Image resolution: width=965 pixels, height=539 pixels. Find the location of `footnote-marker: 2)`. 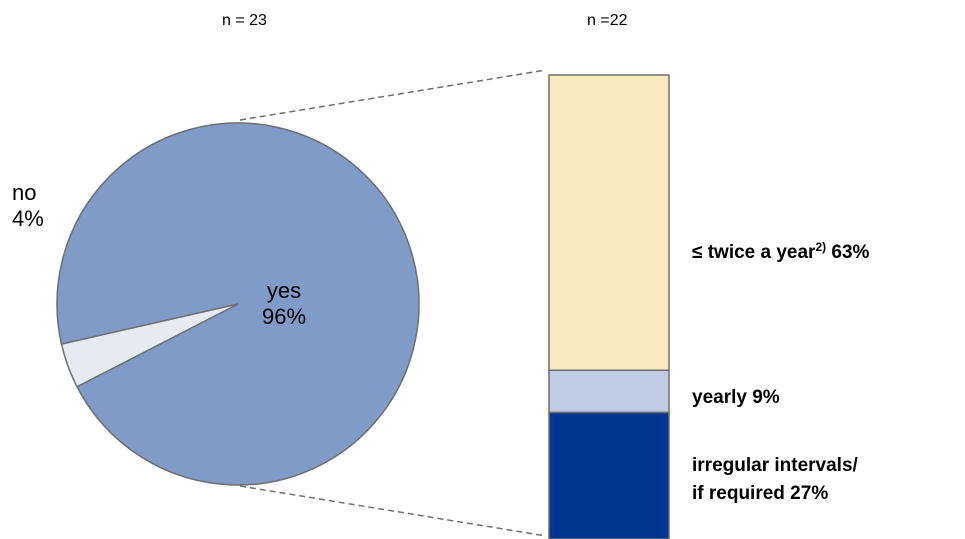

footnote-marker: 2) is located at coordinates (821, 247).